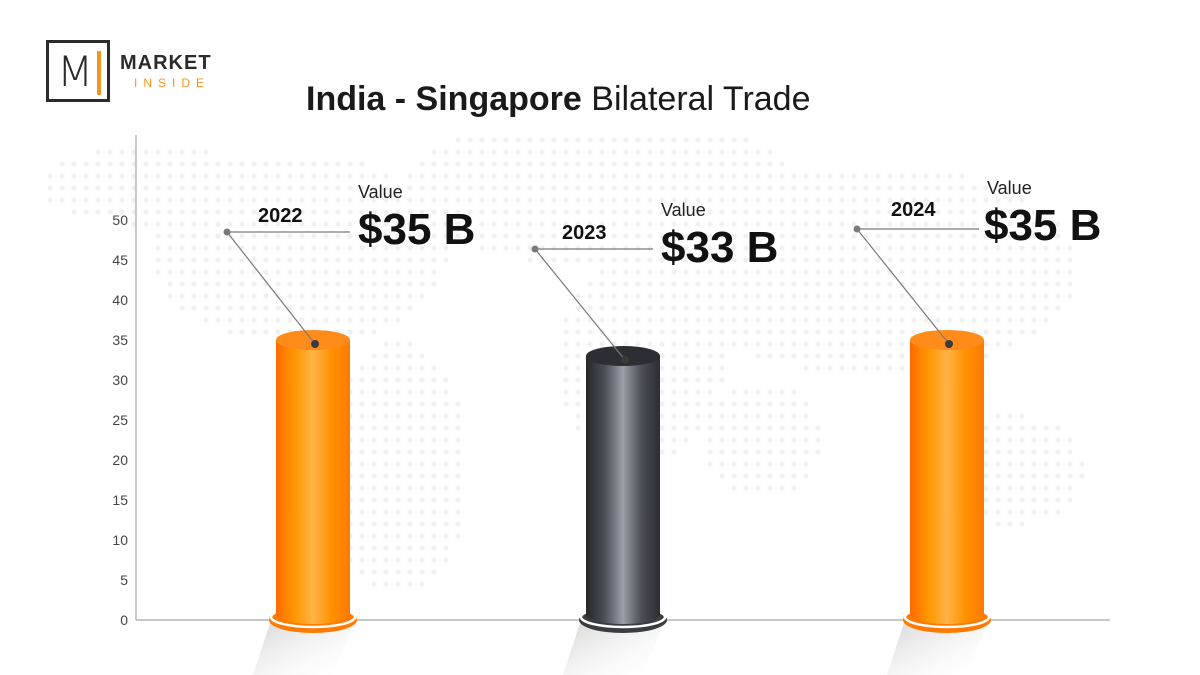 This screenshot has height=675, width=1200. I want to click on logo-main-text: MARKET, so click(166, 63).